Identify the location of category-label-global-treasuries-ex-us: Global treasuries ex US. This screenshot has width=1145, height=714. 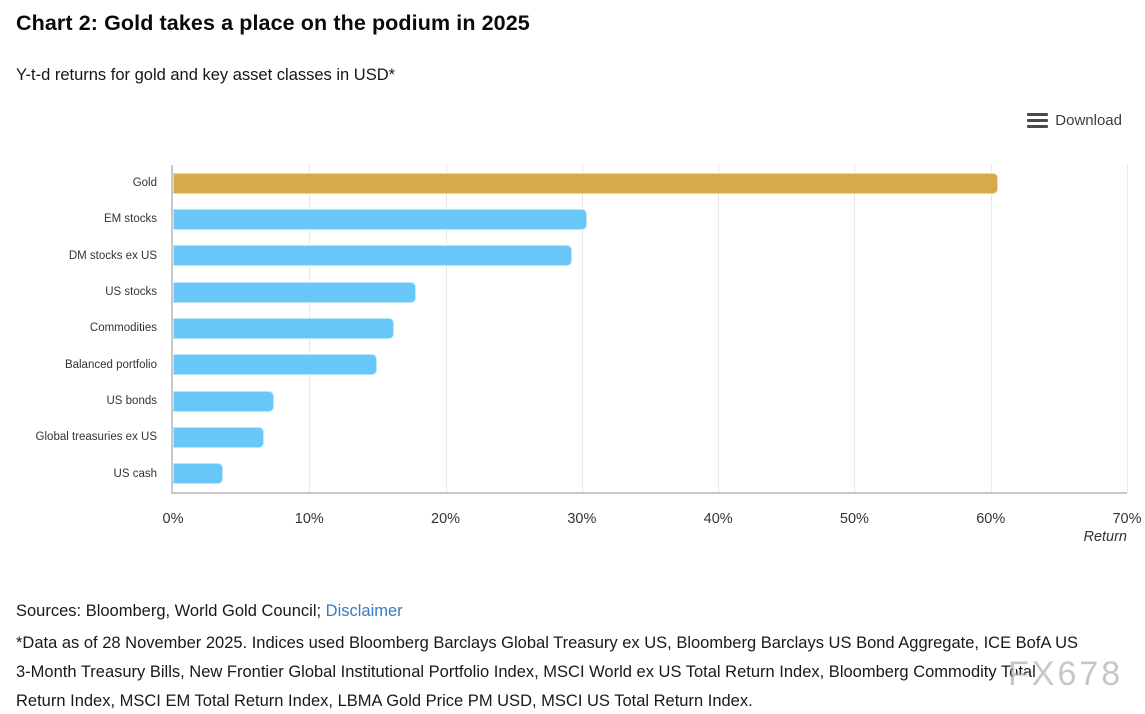
(96, 437).